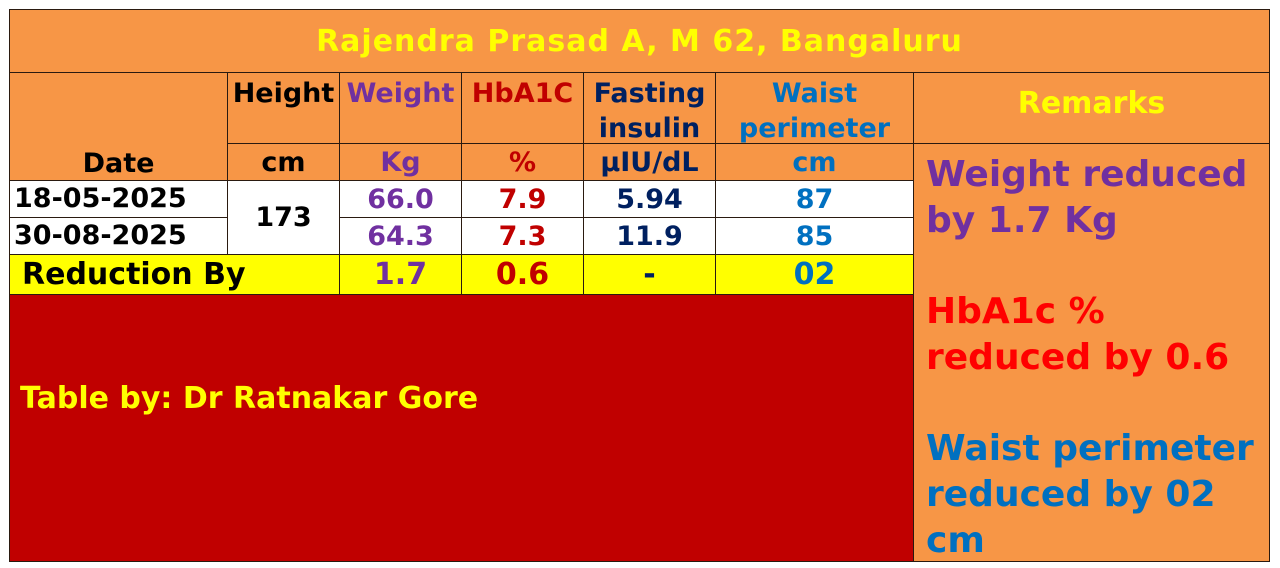 Image resolution: width=1280 pixels, height=568 pixels. I want to click on remark-waist-line3: cm, so click(955, 540).